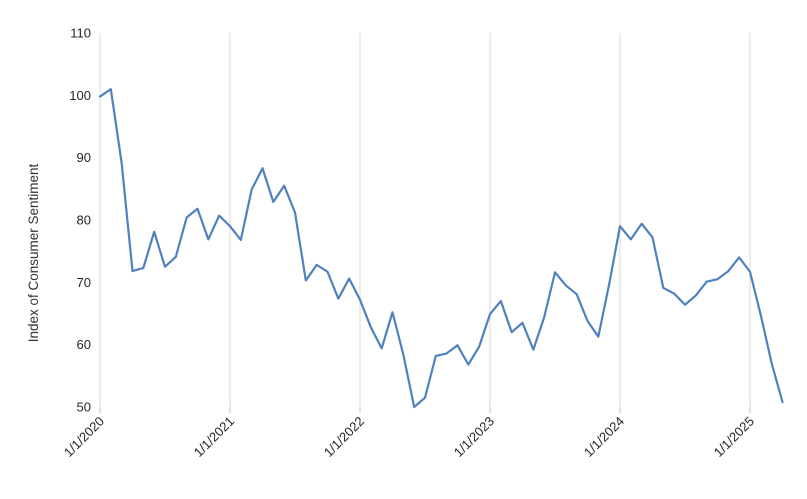  I want to click on x-tick-label: 1/1/2025, so click(734, 437).